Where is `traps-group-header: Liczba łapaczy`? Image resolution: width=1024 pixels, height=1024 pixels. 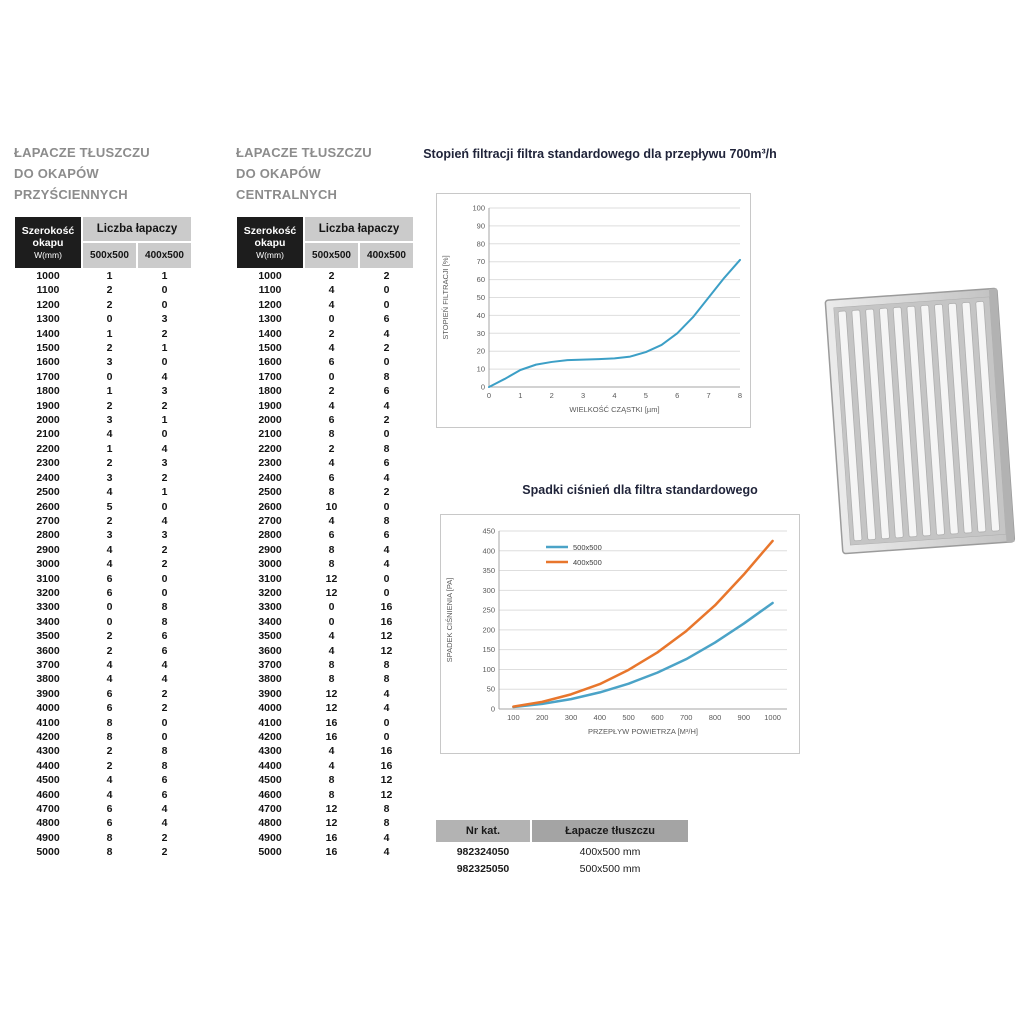 traps-group-header: Liczba łapaczy is located at coordinates (137, 229).